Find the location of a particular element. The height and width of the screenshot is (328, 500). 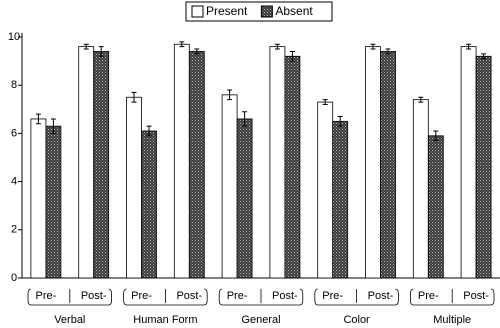

group-label: Multiple is located at coordinates (452, 320).